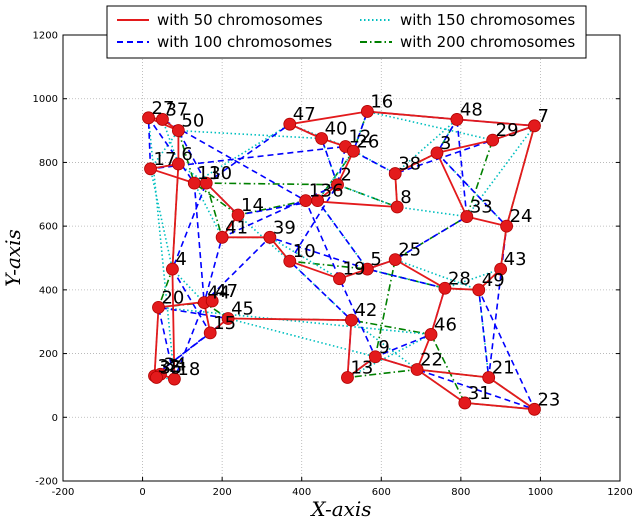 The height and width of the screenshot is (527, 640). Describe the element at coordinates (409, 250) in the screenshot. I see `city-label: 25` at that location.